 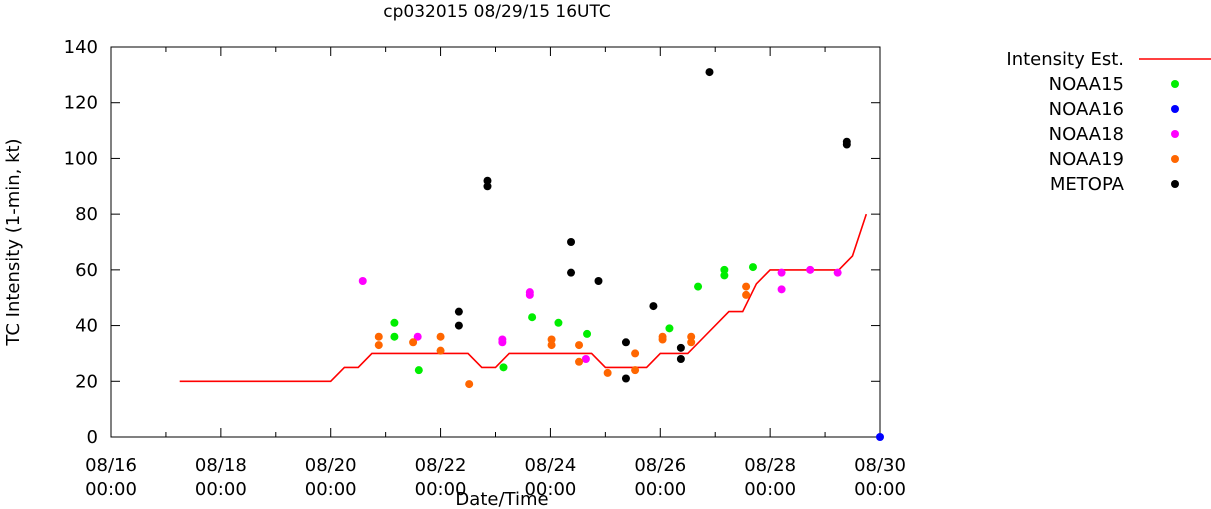 What do you see at coordinates (331, 465) in the screenshot?
I see `x-tick-label: 08/20` at bounding box center [331, 465].